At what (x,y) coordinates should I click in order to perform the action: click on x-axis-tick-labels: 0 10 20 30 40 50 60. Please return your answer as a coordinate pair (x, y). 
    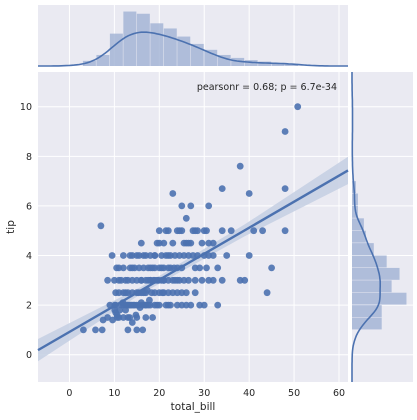
    Looking at the image, I should click on (205, 393).